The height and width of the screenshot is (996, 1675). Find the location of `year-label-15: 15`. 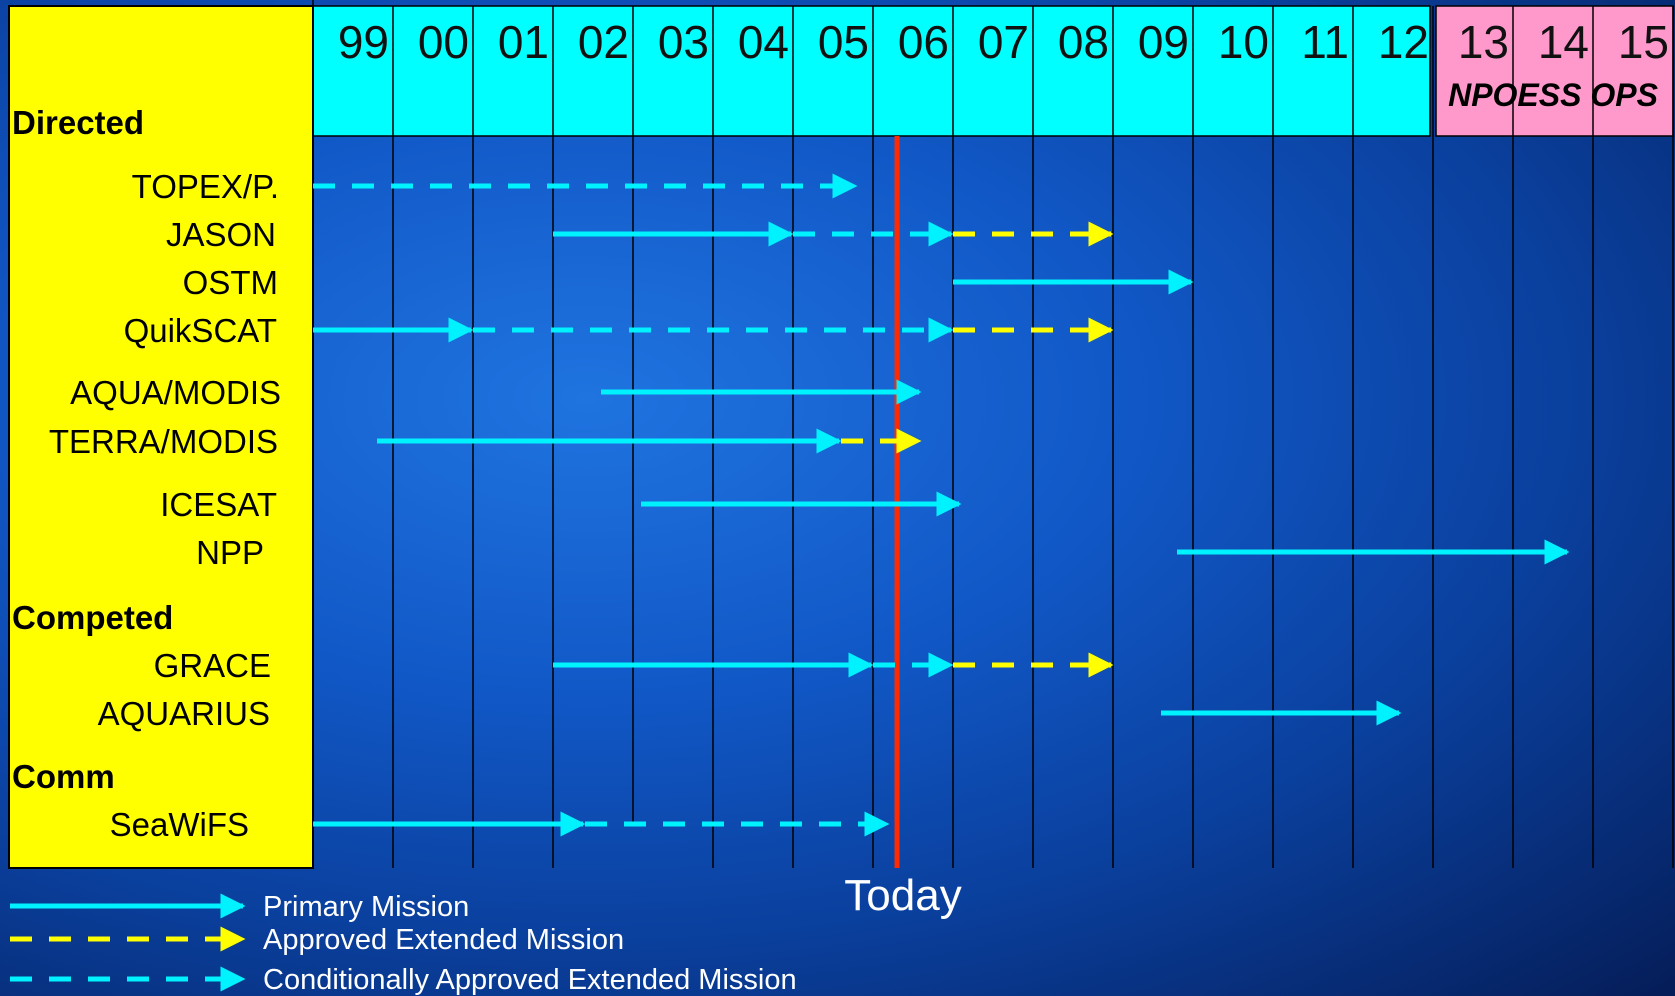

year-label-15: 15 is located at coordinates (1643, 42).